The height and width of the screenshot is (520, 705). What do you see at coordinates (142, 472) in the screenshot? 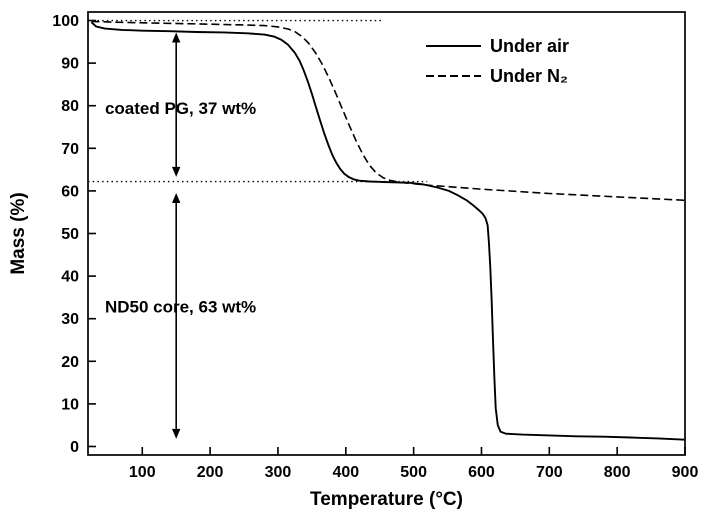
I see `x-tick-label: 100` at bounding box center [142, 472].